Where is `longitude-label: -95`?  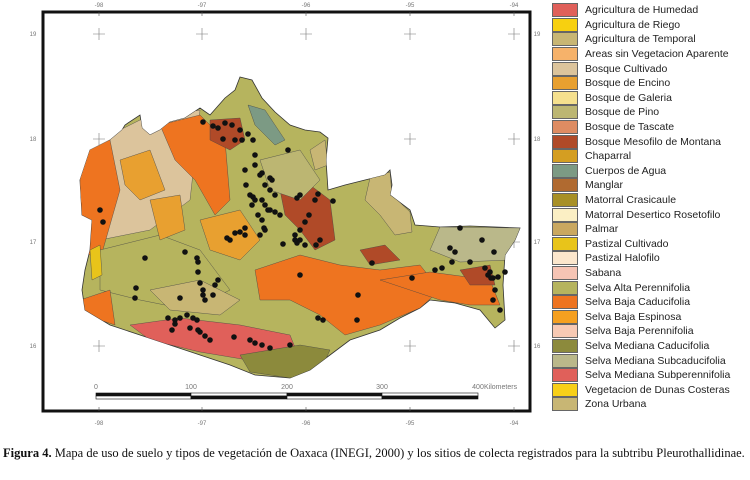
longitude-label: -95 is located at coordinates (410, 6).